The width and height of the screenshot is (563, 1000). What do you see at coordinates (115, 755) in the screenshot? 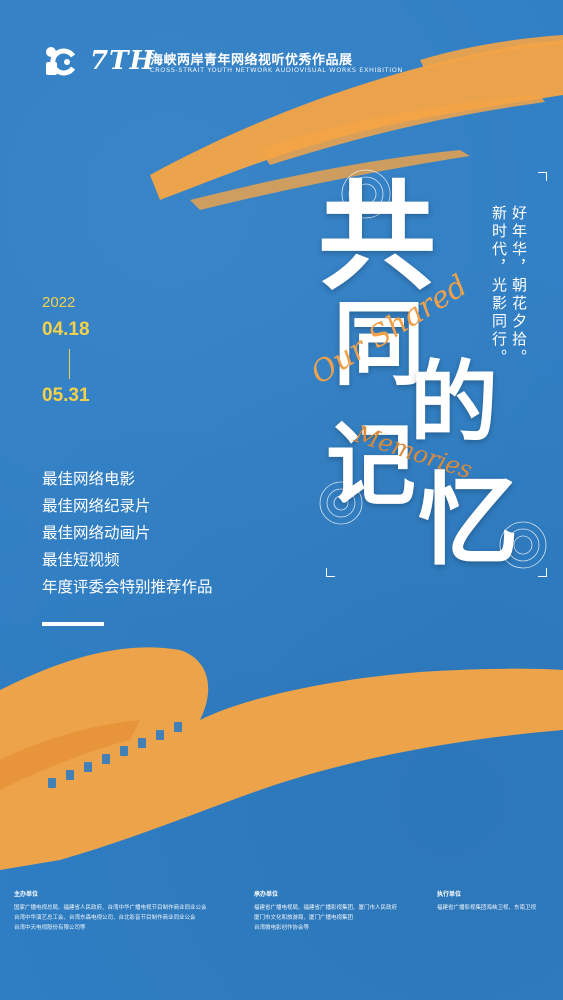
I see `film-perforations` at bounding box center [115, 755].